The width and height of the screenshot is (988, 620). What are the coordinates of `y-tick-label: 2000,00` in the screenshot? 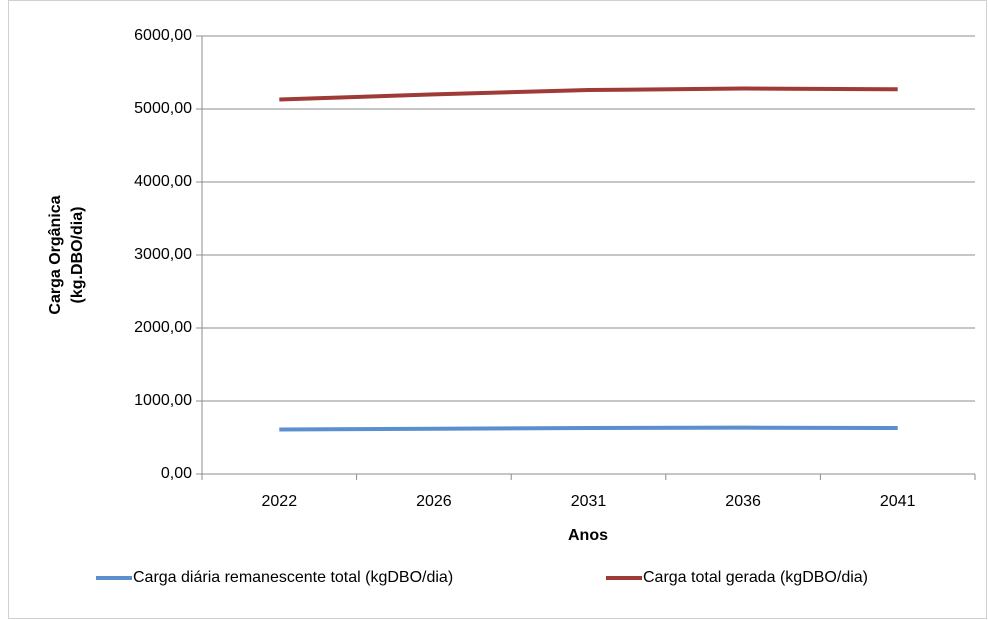 It's located at (163, 327).